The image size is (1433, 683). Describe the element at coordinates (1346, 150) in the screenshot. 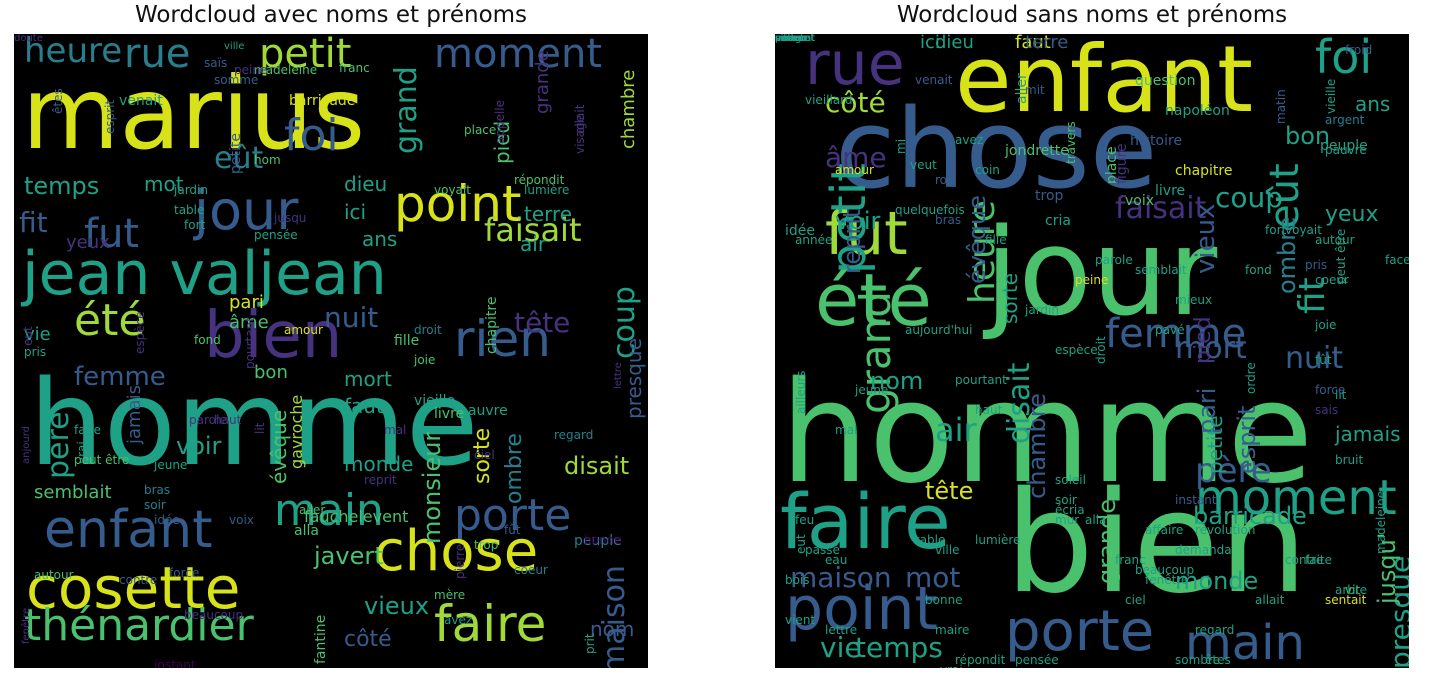

I see `wordcloud-word: pauvre` at that location.